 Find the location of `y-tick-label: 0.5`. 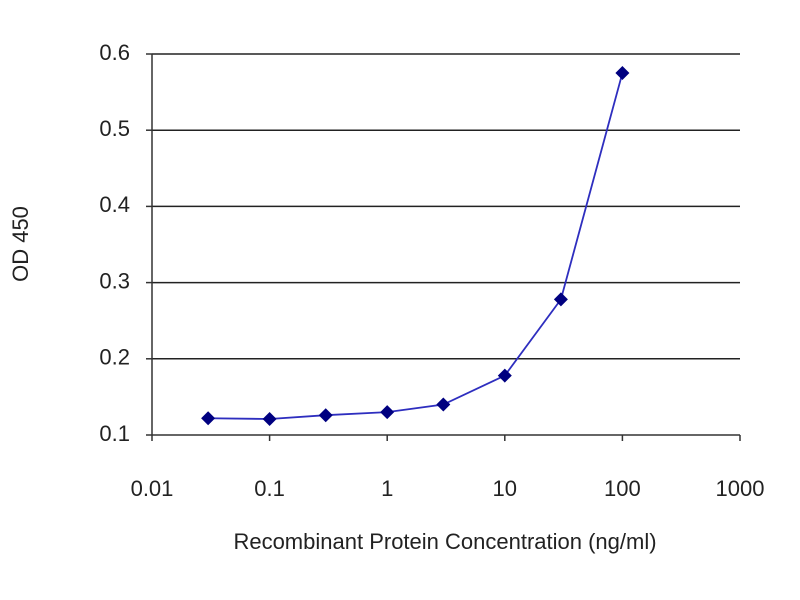

y-tick-label: 0.5 is located at coordinates (114, 128).